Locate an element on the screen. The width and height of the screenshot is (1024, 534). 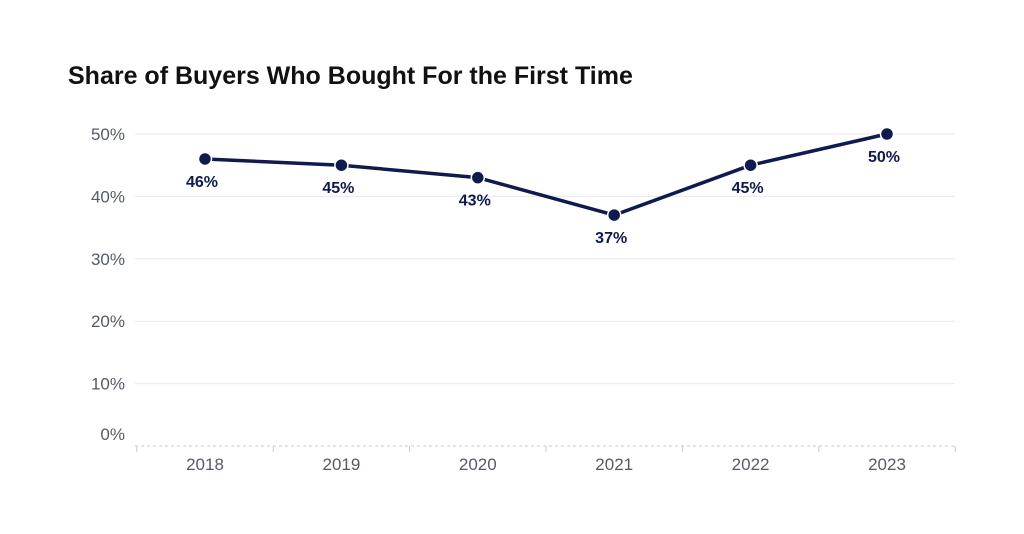
data-label-2020: 43% is located at coordinates (475, 201).